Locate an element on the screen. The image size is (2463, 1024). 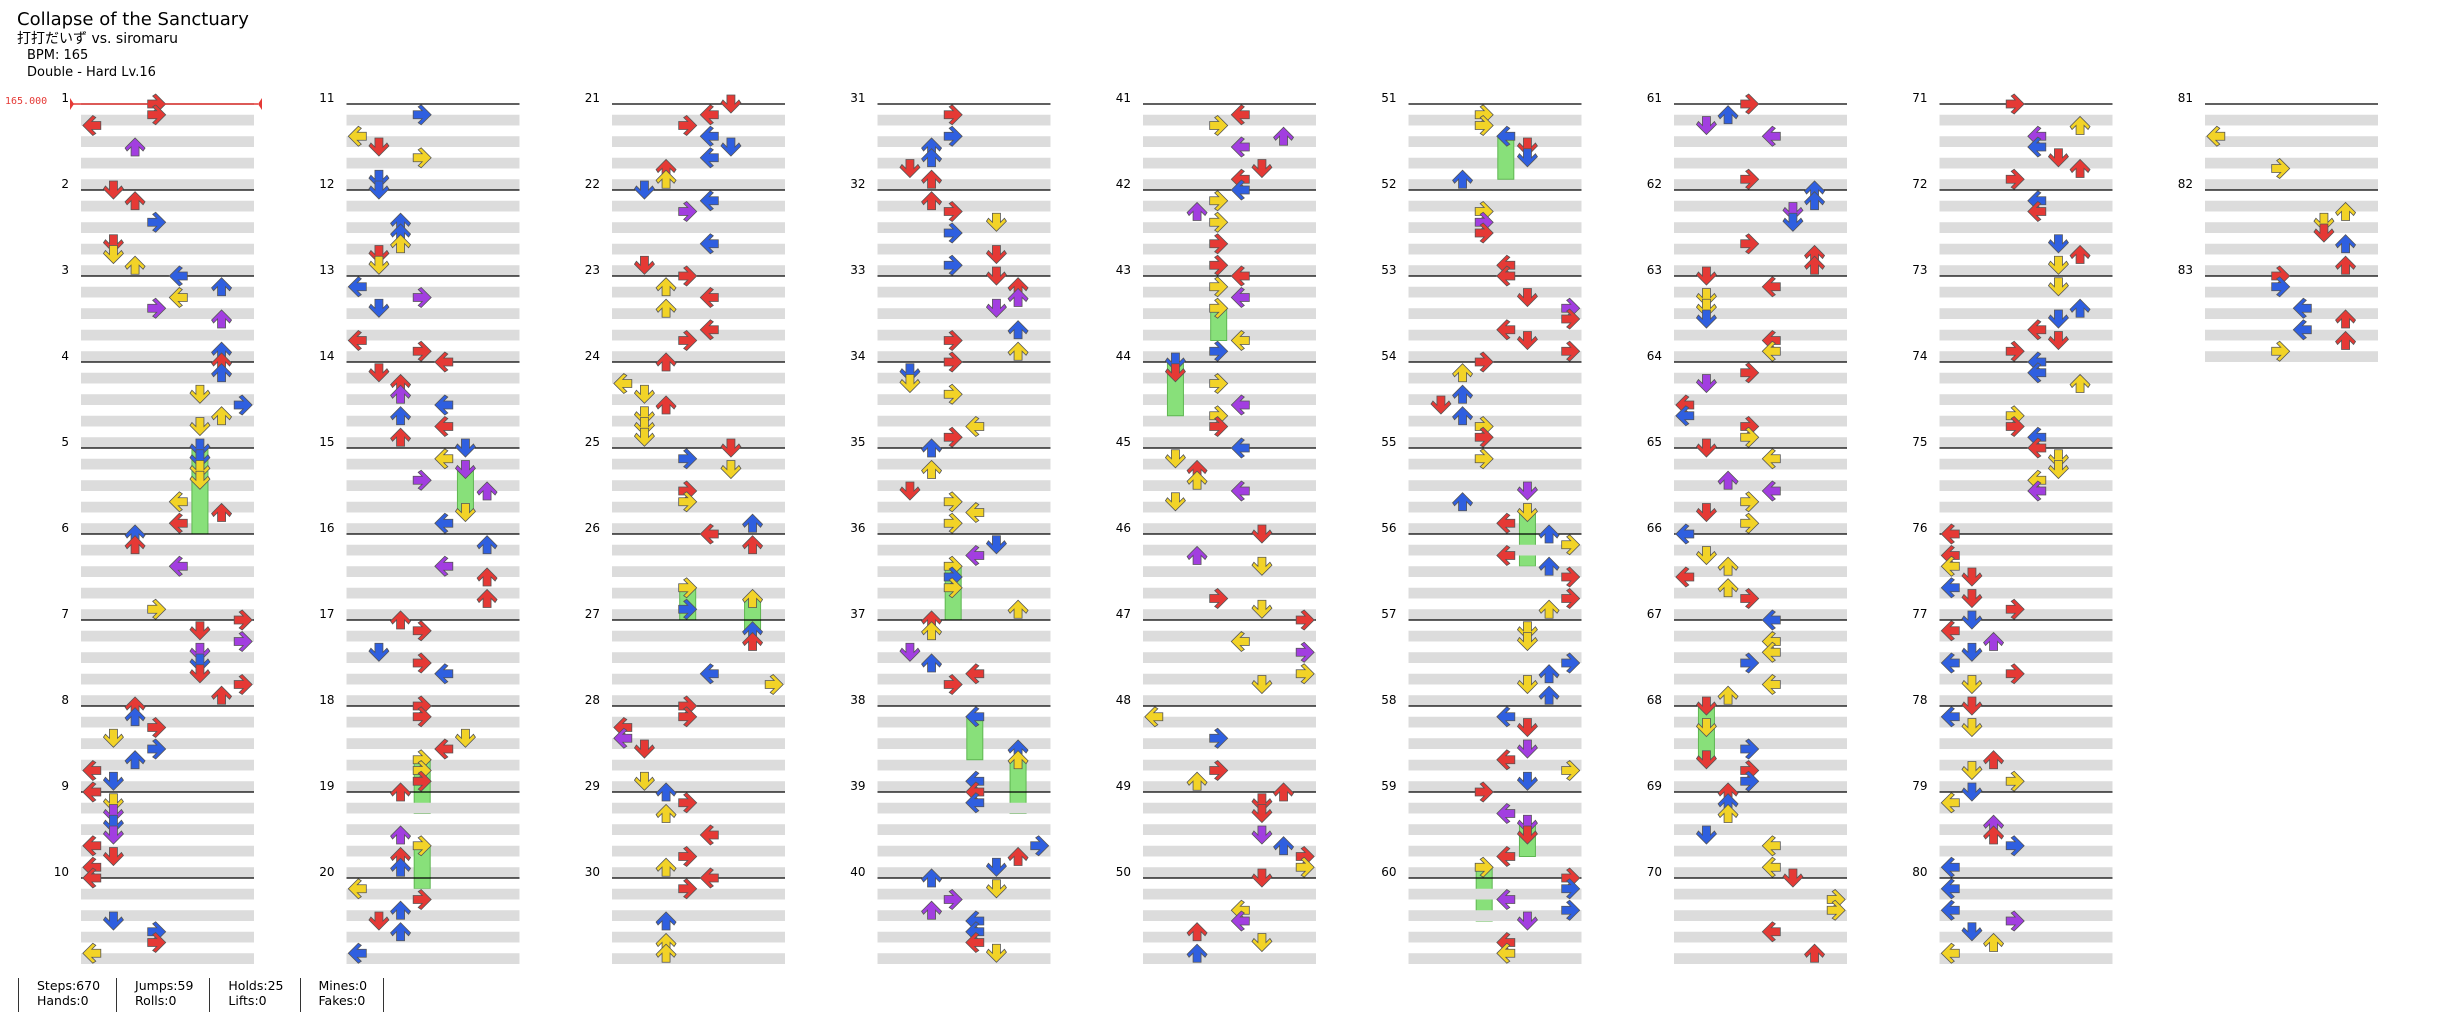
measure-62: 62 is located at coordinates (1747, 226).